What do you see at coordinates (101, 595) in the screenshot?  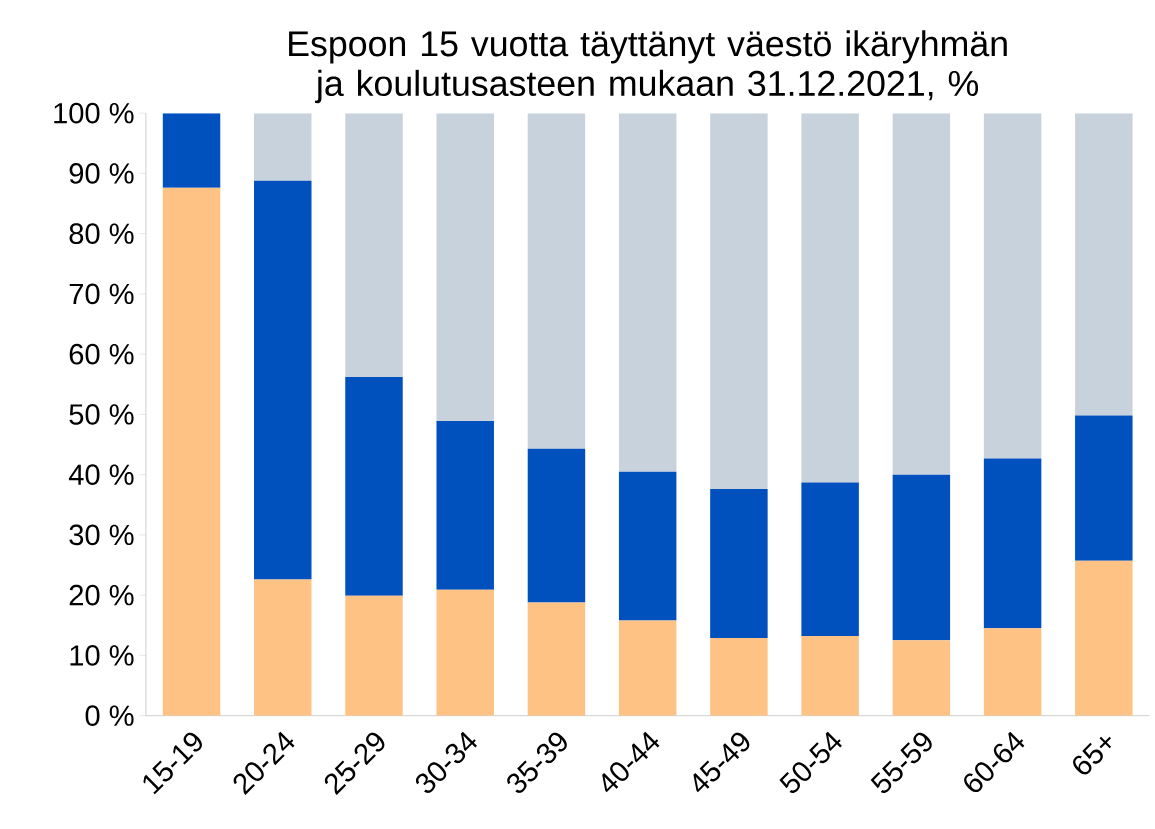 I see `y-tick-label: 20 %` at bounding box center [101, 595].